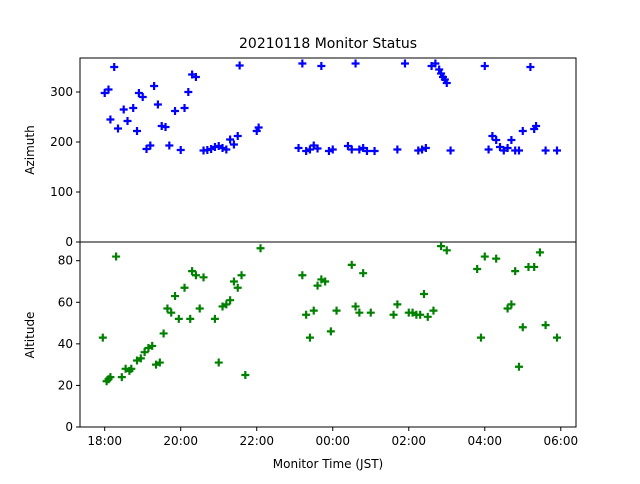  Describe the element at coordinates (69, 427) in the screenshot. I see `altitude-y-tick-label: 0` at that location.